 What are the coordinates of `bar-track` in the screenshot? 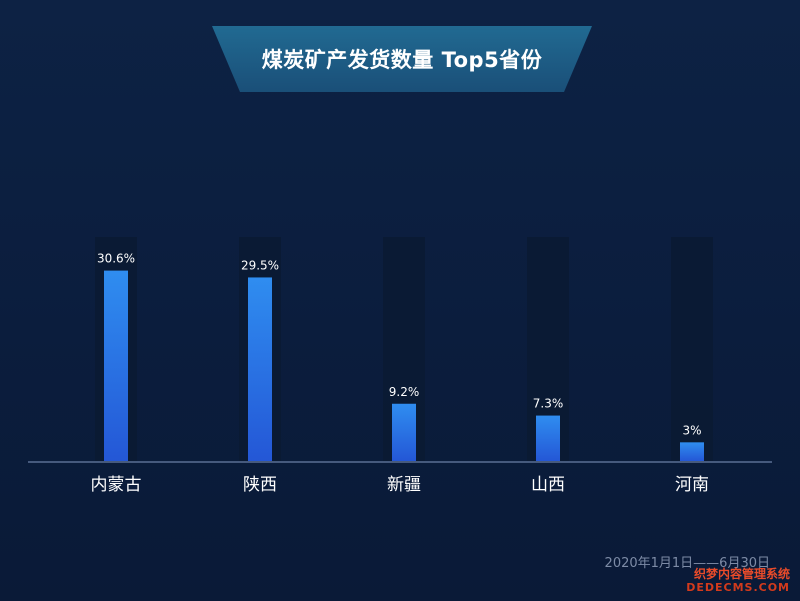 It's located at (692, 349).